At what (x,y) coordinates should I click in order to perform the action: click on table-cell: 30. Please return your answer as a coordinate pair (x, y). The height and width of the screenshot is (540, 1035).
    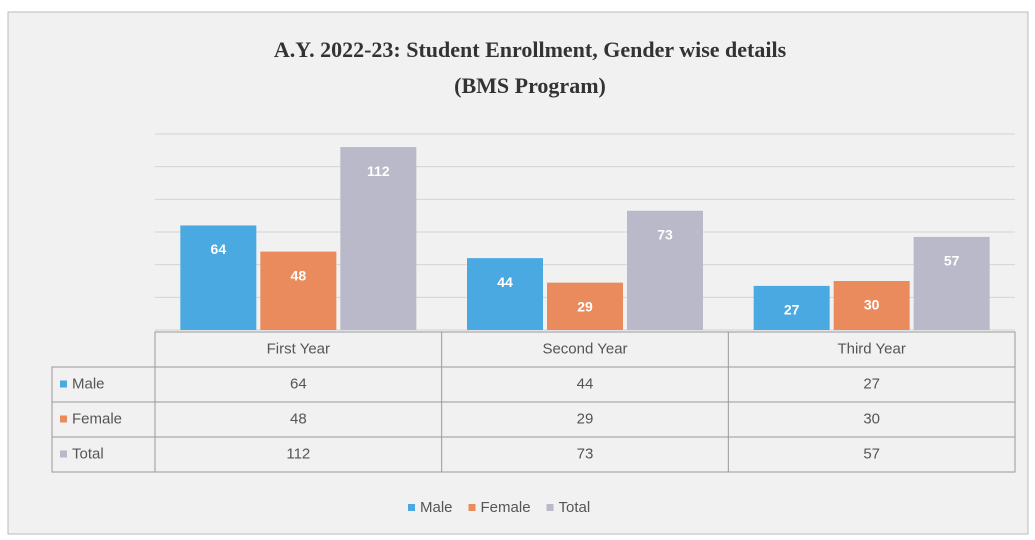
    Looking at the image, I should click on (871, 418).